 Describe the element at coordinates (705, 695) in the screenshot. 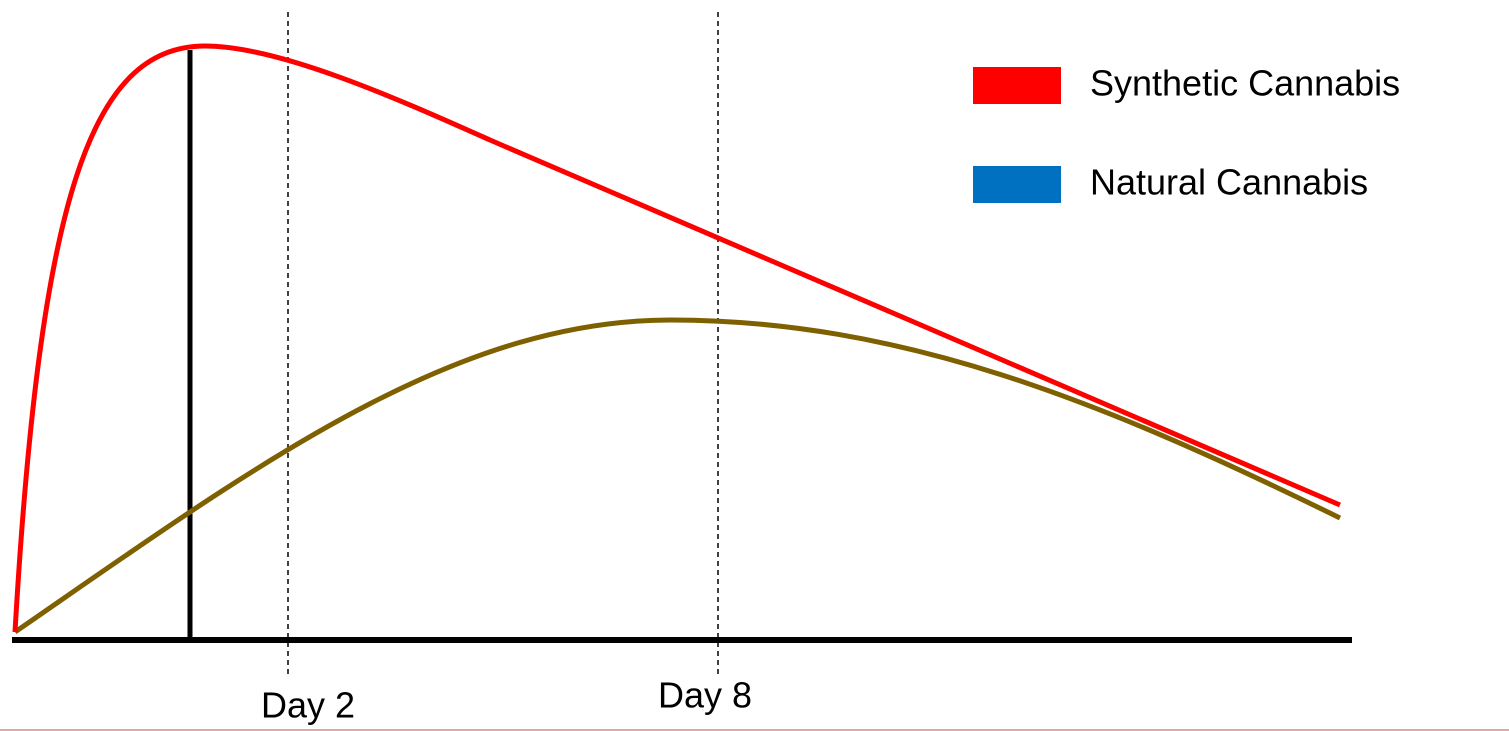

I see `day-label: Day 8` at that location.